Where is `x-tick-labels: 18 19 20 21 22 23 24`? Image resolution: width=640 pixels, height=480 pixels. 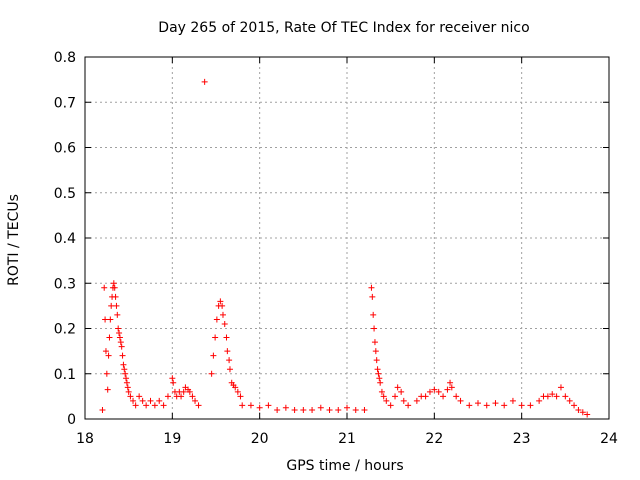
x-tick-labels: 18 19 20 21 22 23 24 is located at coordinates (347, 439).